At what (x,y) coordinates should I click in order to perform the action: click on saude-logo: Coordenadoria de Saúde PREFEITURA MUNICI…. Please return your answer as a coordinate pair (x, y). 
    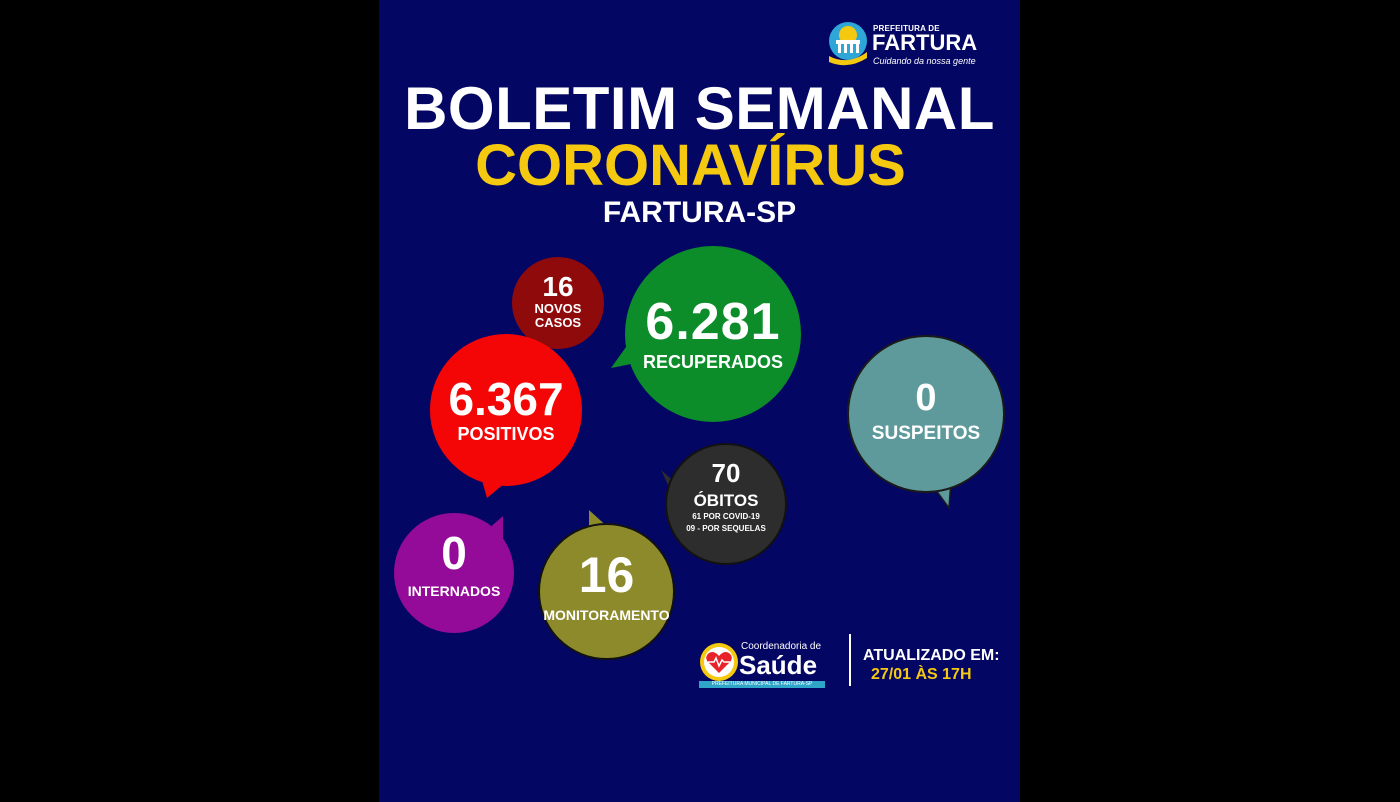
    Looking at the image, I should click on (763, 665).